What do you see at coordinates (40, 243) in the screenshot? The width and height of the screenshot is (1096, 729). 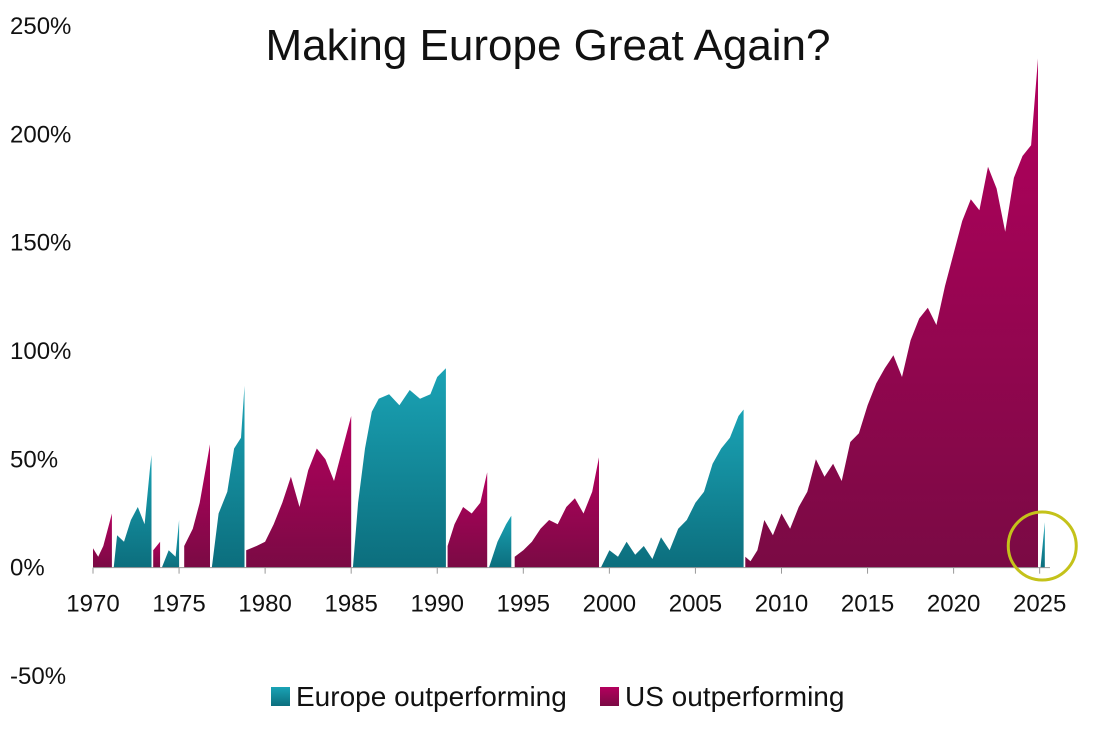 I see `y-tick-label: 150%` at bounding box center [40, 243].